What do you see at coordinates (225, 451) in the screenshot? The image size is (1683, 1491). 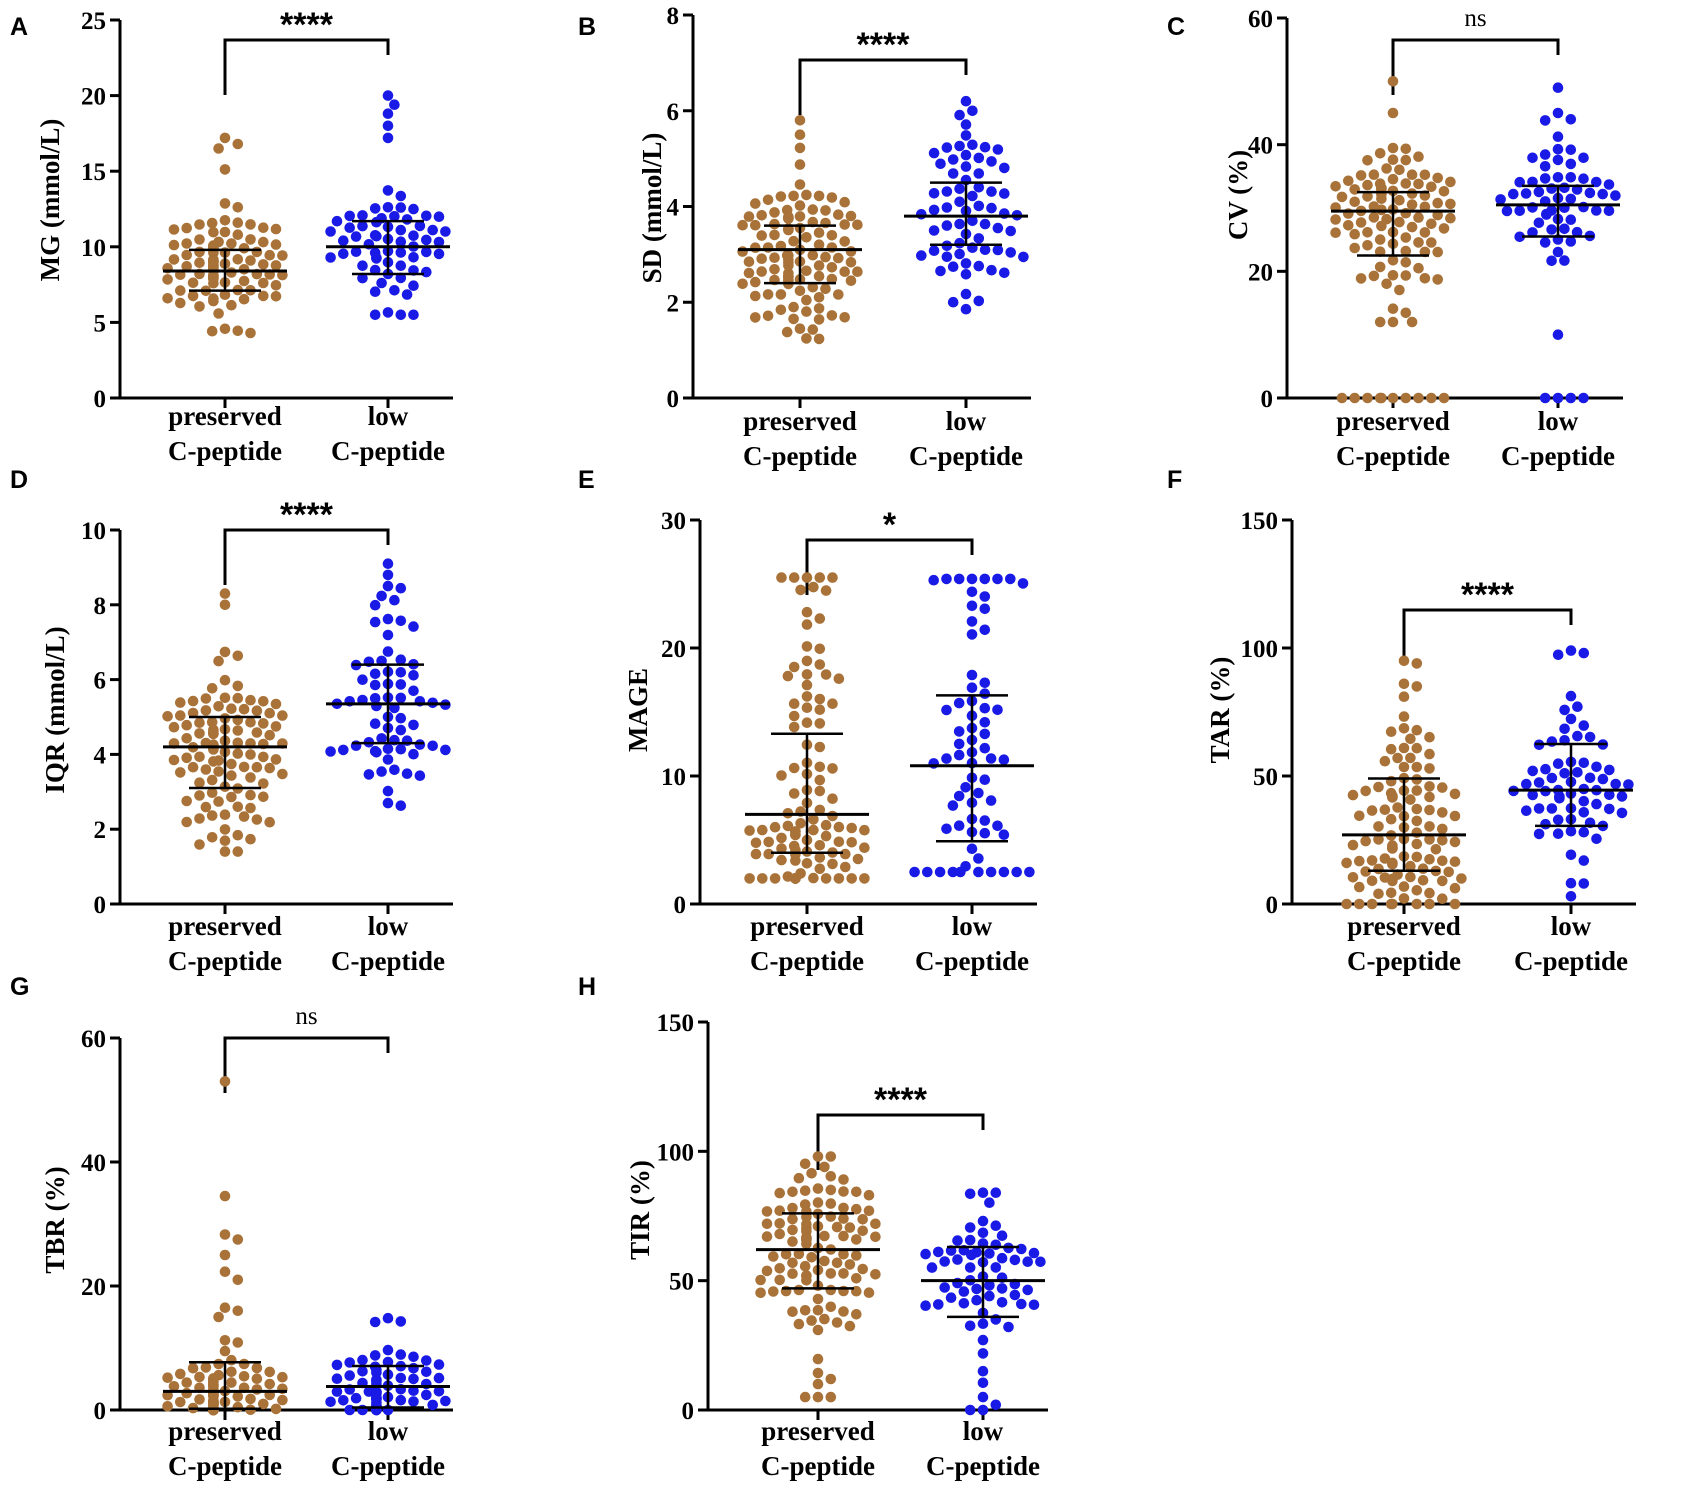 I see `x-category-label: C-peptide` at bounding box center [225, 451].